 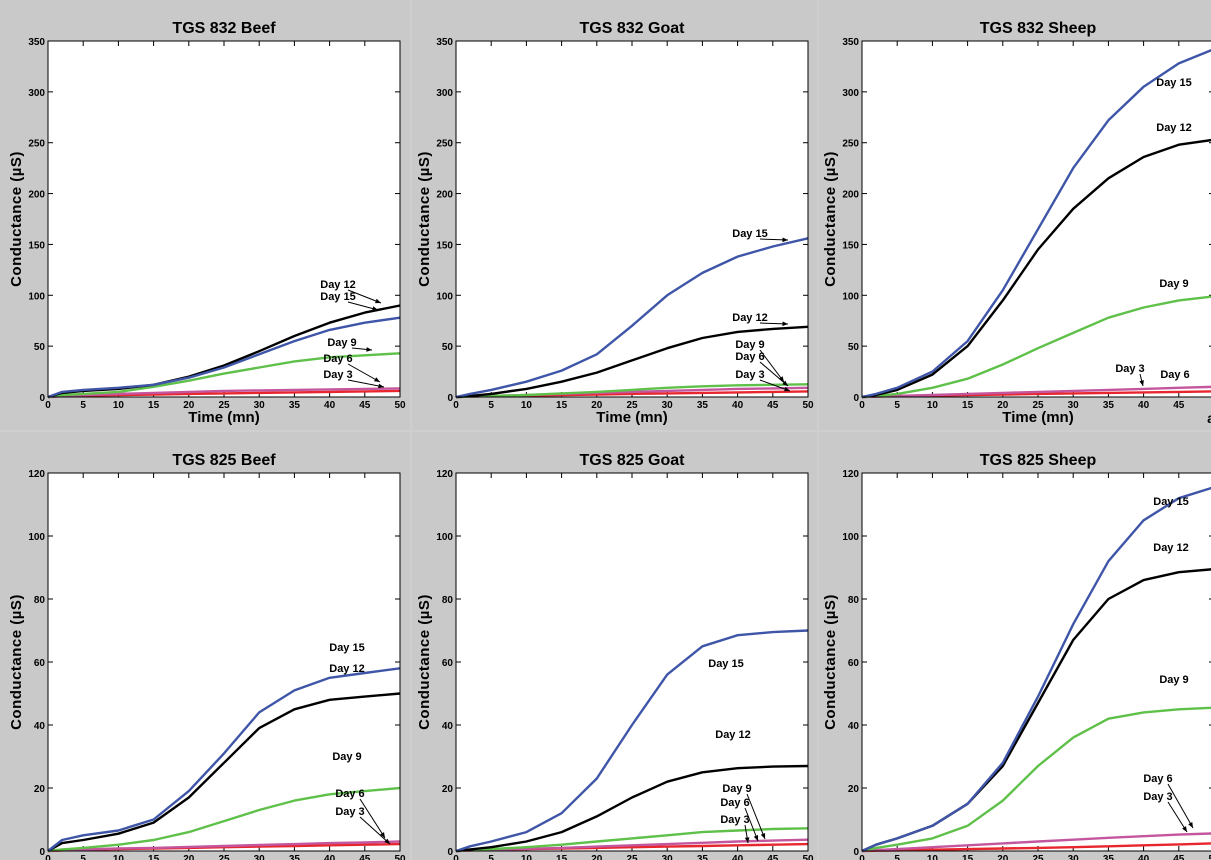 I want to click on y-tick-label: 80, so click(x=854, y=600).